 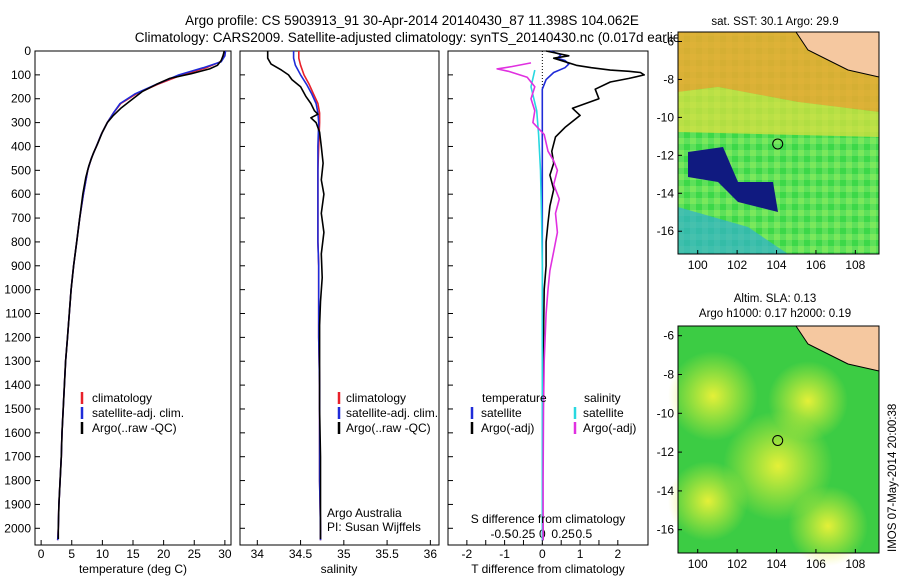 What do you see at coordinates (17, 504) in the screenshot?
I see `depth-tick-label: 1900` at bounding box center [17, 504].